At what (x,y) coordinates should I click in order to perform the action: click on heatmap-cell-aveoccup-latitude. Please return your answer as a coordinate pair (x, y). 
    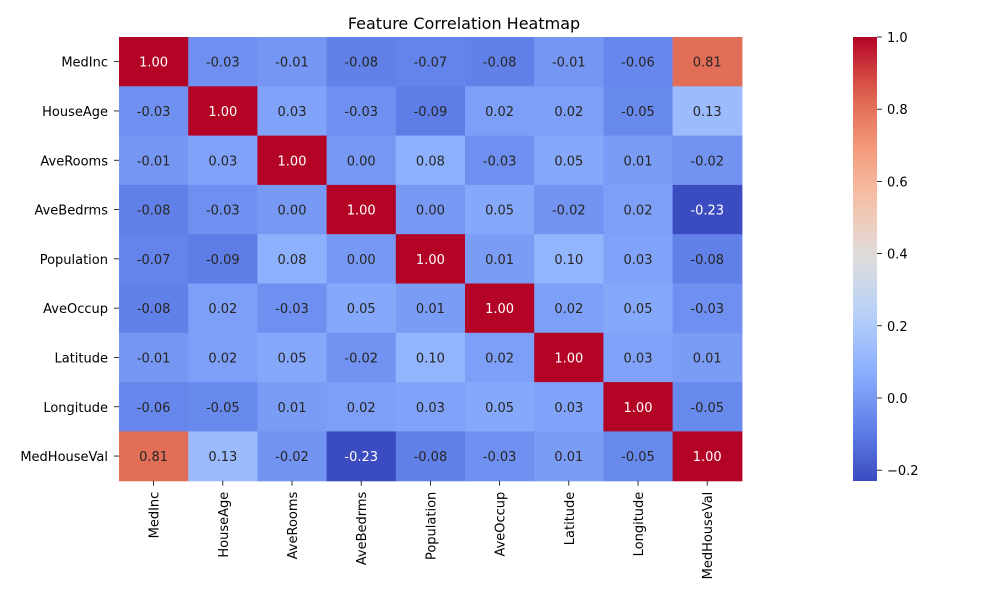
    Looking at the image, I should click on (569, 308).